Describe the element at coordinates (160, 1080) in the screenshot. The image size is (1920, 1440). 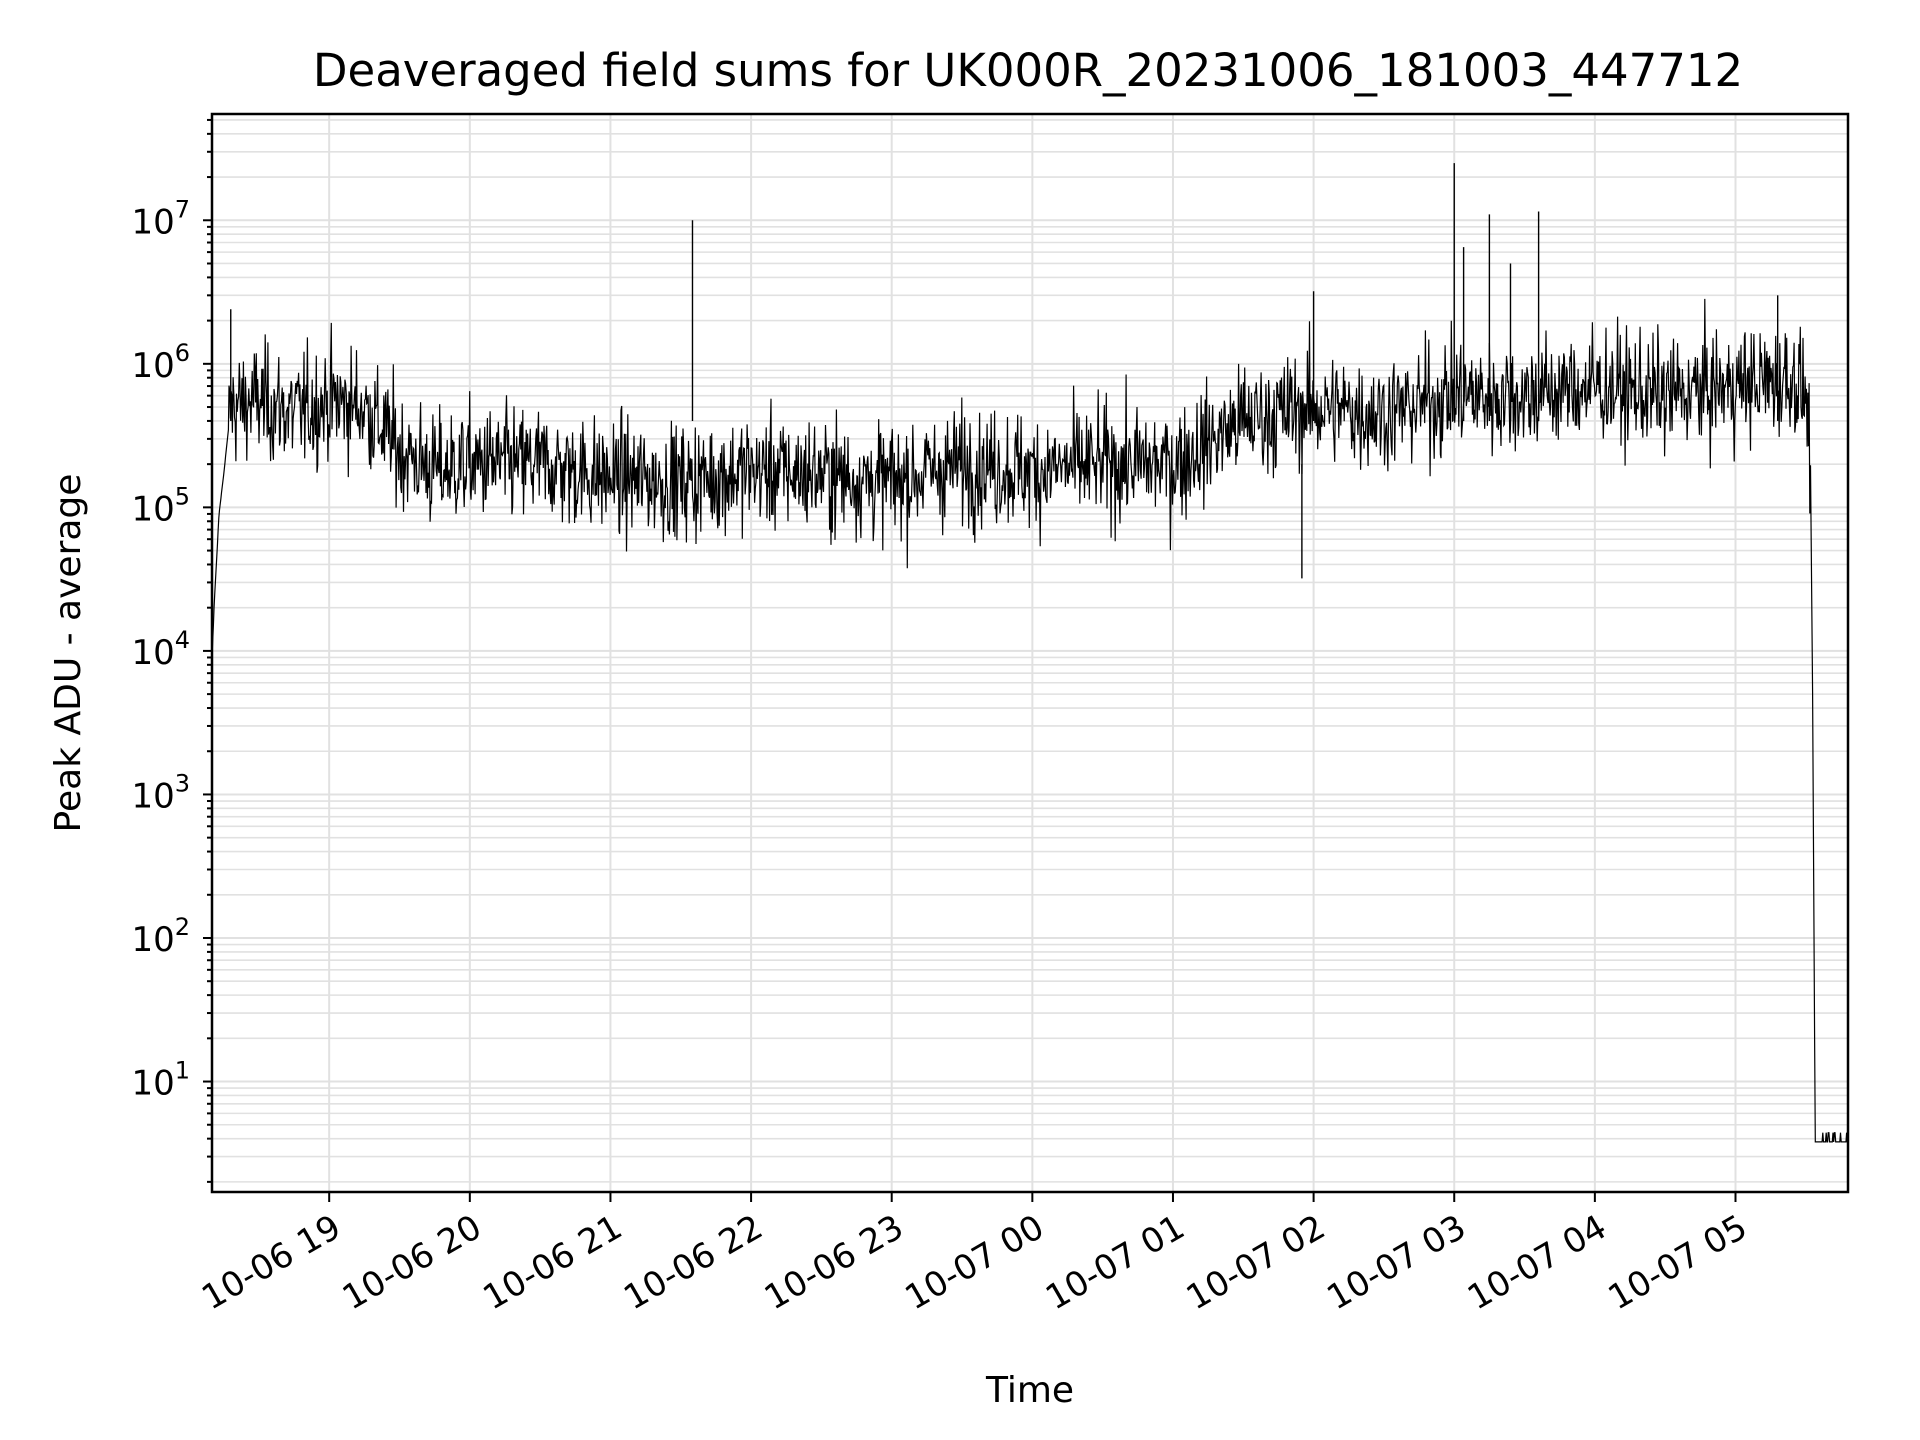
I see `y-tick-label: 10¹` at that location.